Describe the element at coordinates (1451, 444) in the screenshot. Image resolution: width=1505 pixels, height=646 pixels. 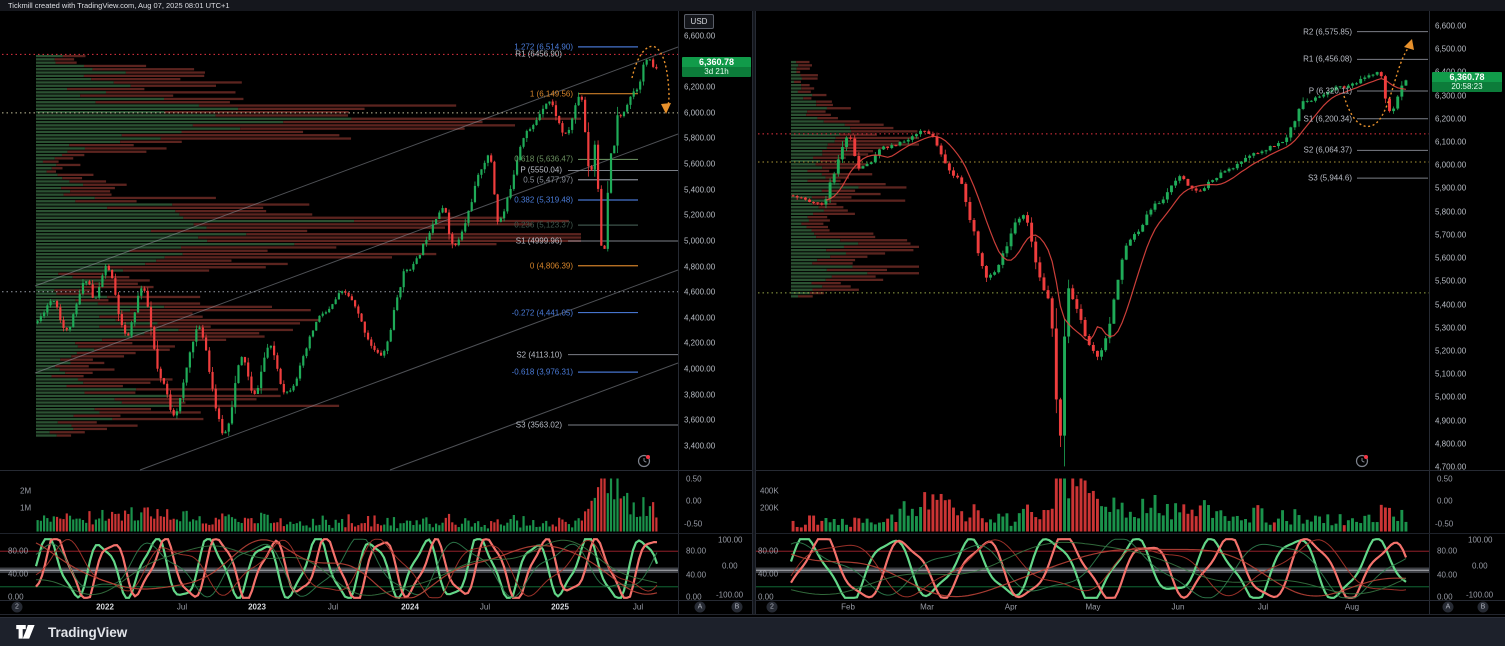
I see `price-axis-label: 4,800.00` at that location.